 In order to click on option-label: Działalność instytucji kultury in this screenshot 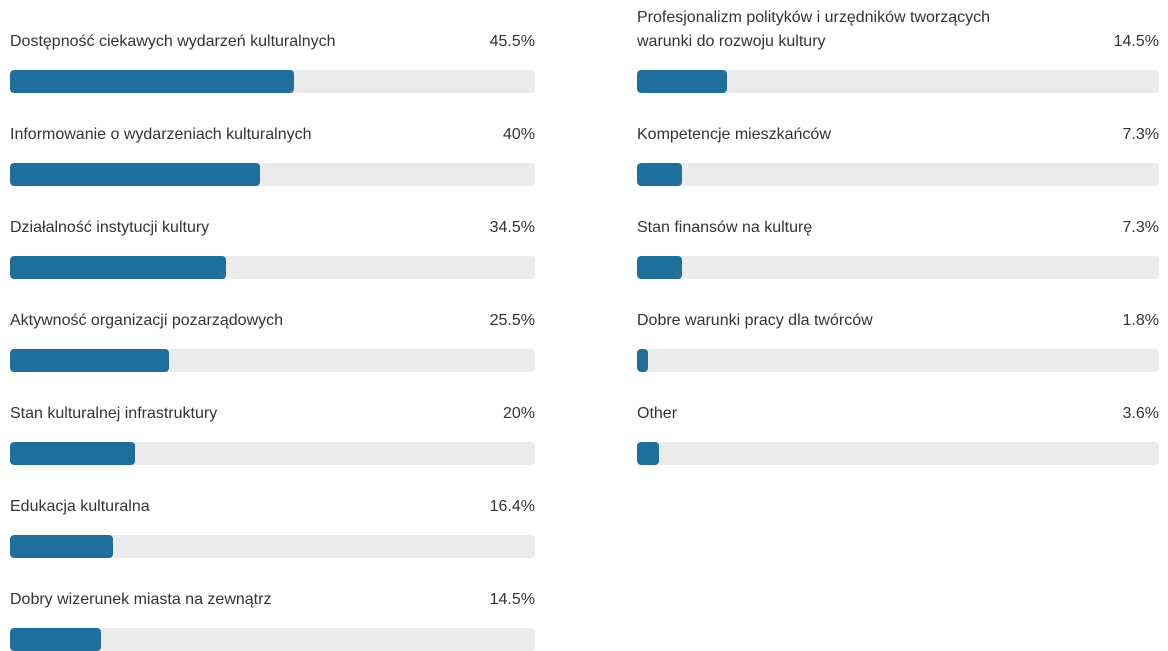, I will do `click(110, 227)`.